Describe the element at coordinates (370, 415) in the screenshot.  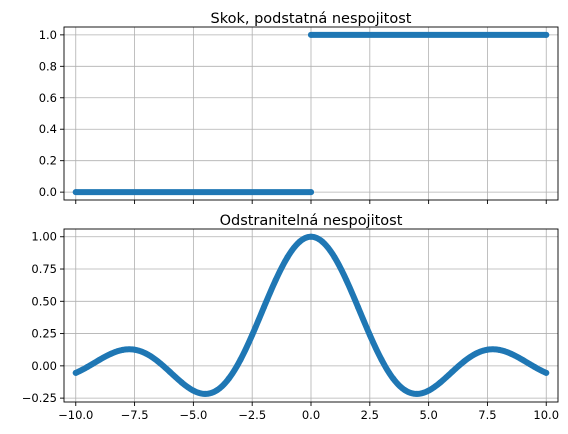
I see `x-tick-label-5: 2.5` at that location.